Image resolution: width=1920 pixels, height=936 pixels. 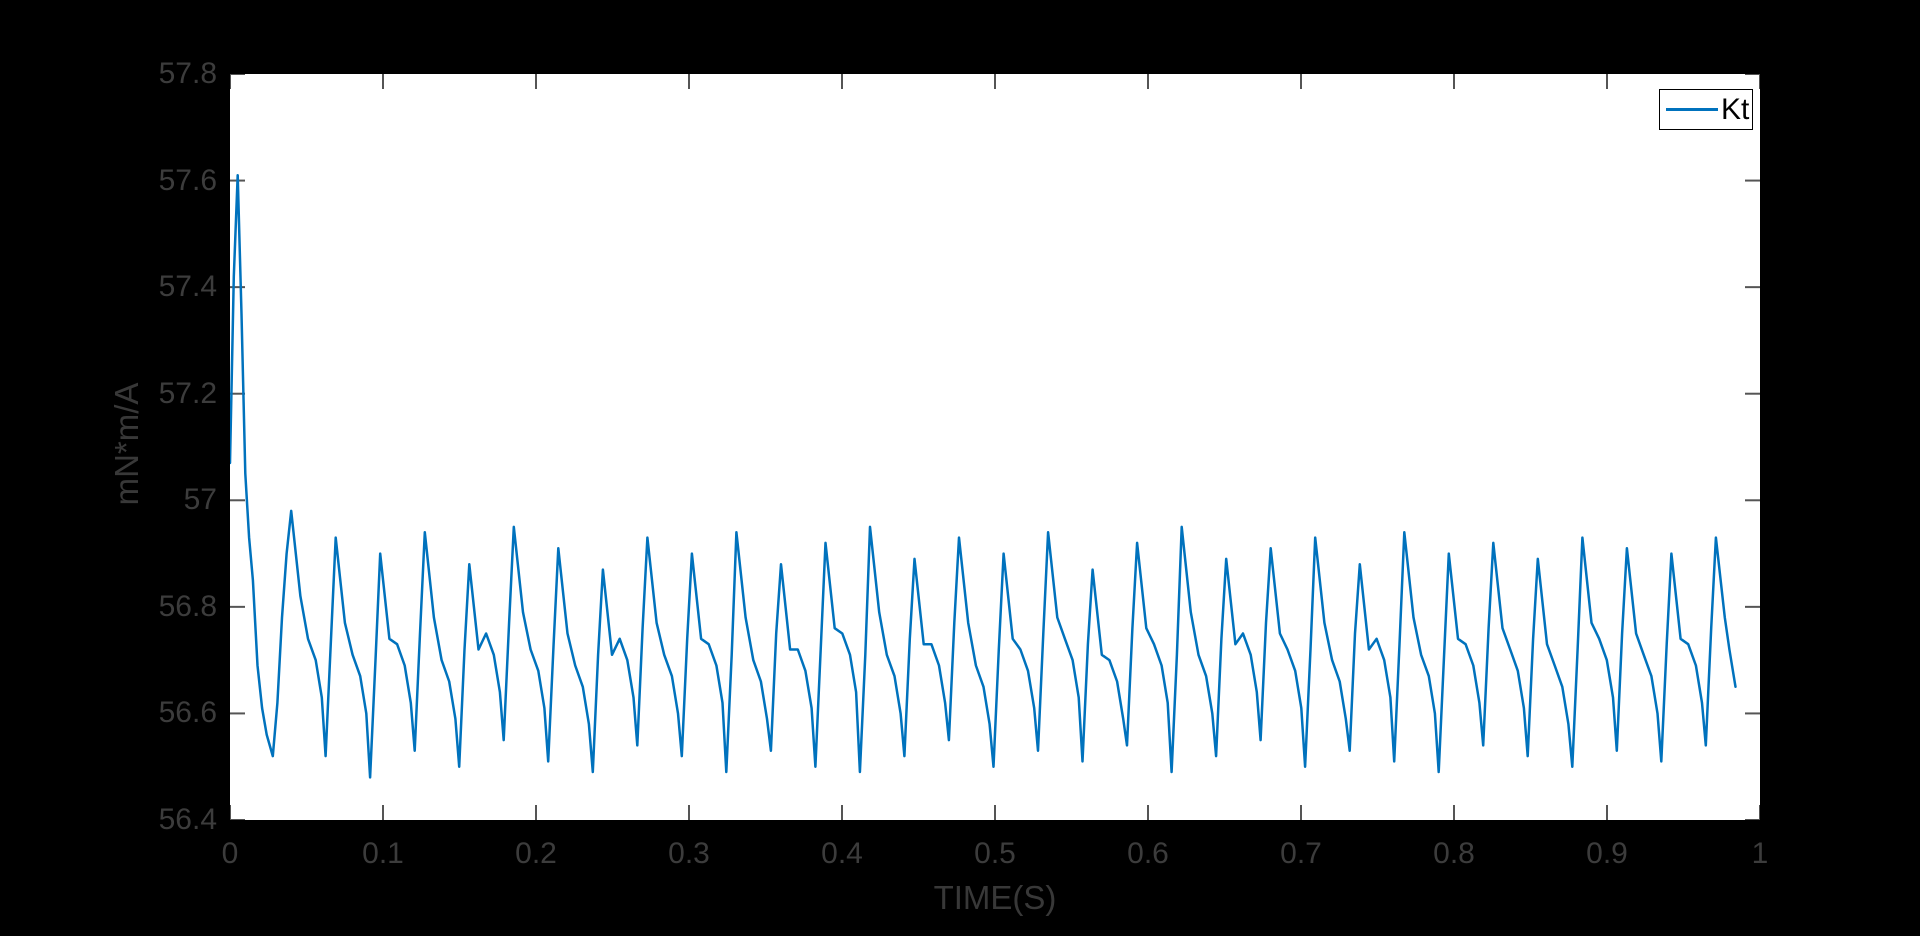 I want to click on x-tick-label: 0.2, so click(x=536, y=853).